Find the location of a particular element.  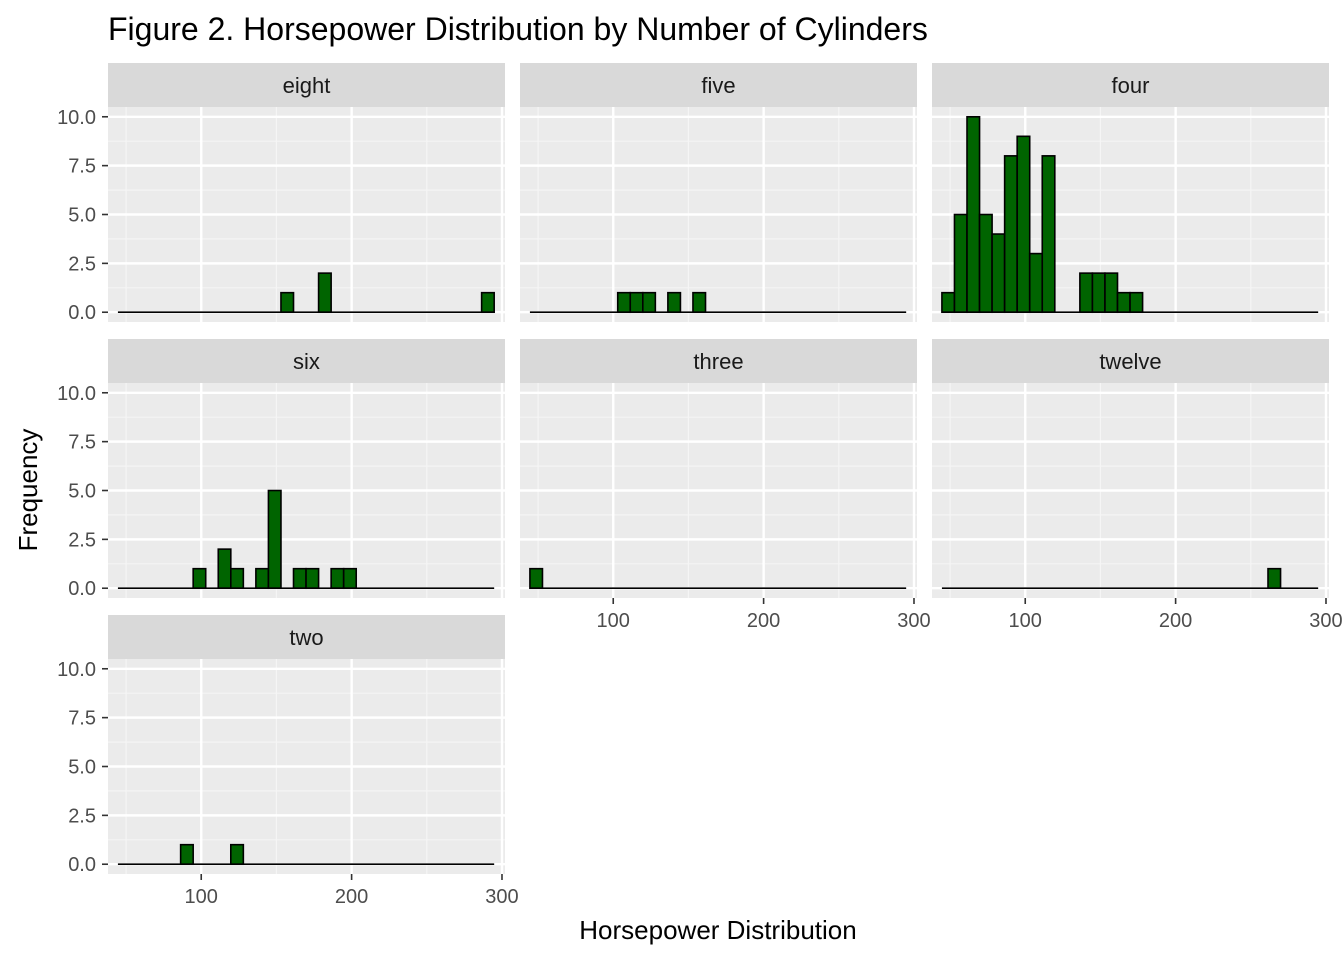

facet-strip-label: eight is located at coordinates (307, 85).